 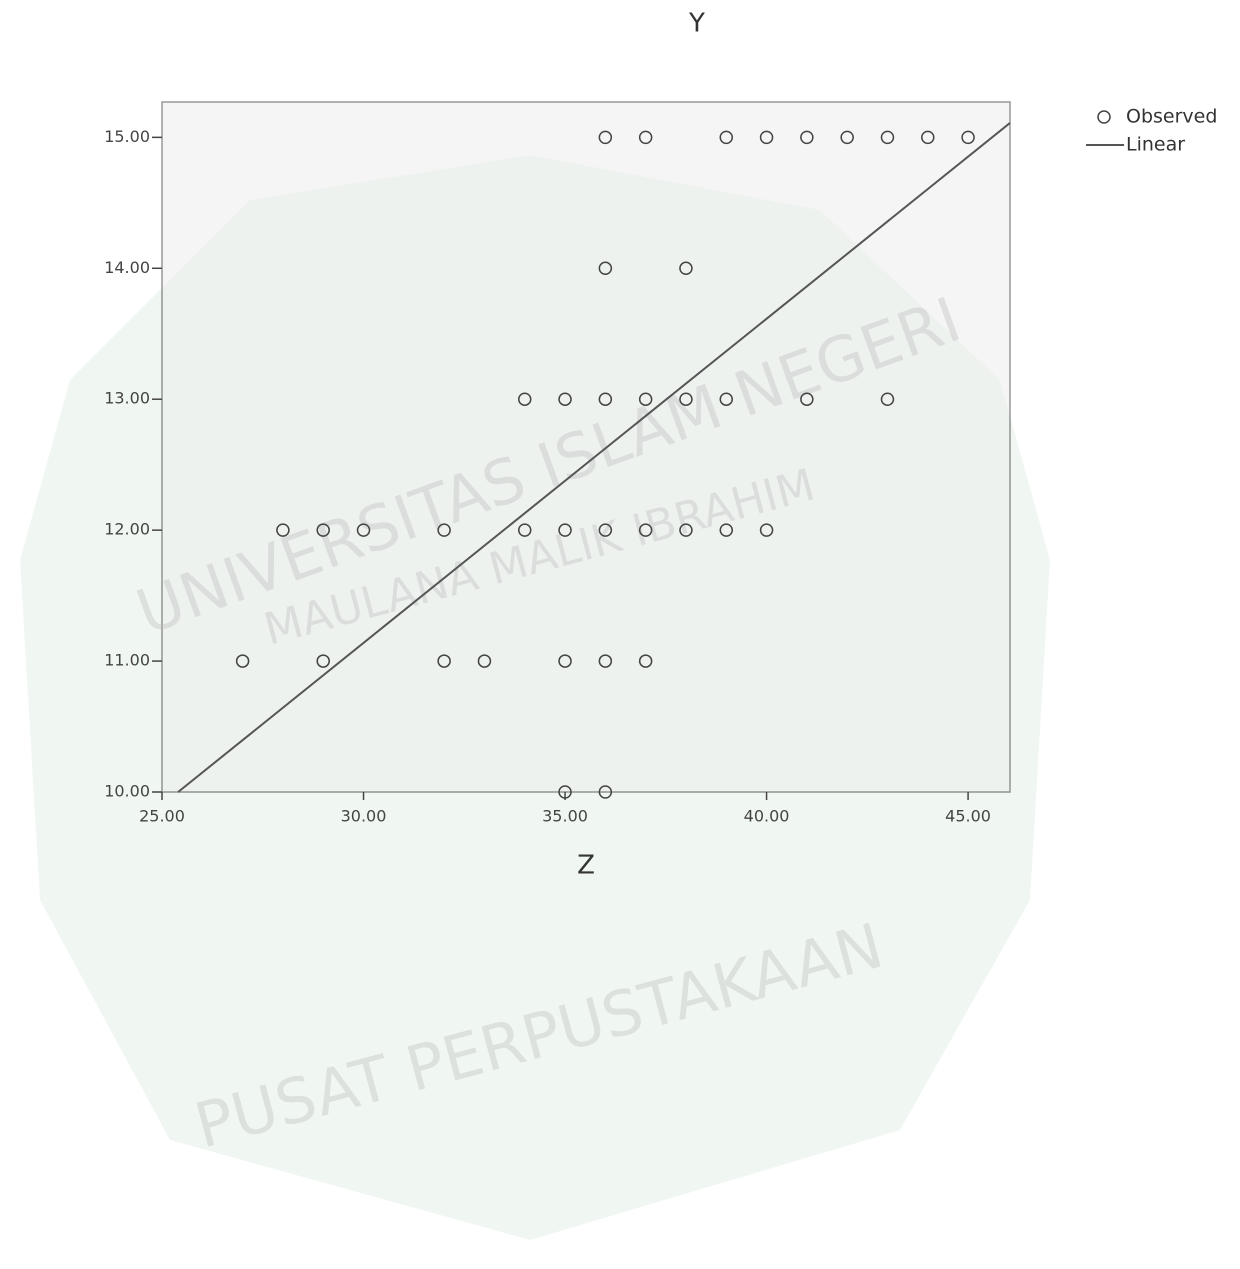 I want to click on y-tick-label: 15.00, so click(x=127, y=136).